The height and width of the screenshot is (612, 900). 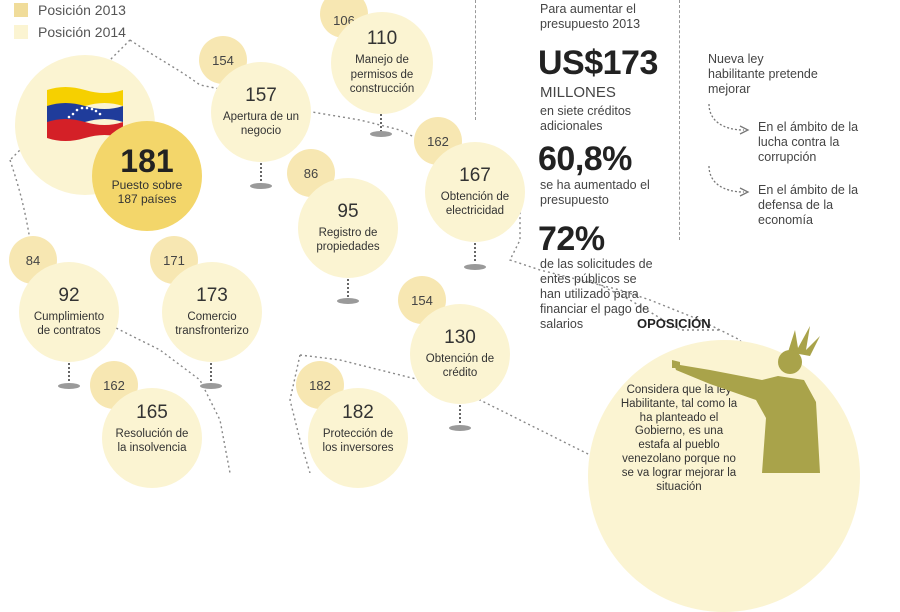 What do you see at coordinates (21, 32) in the screenshot?
I see `legend-swatch-2014` at bounding box center [21, 32].